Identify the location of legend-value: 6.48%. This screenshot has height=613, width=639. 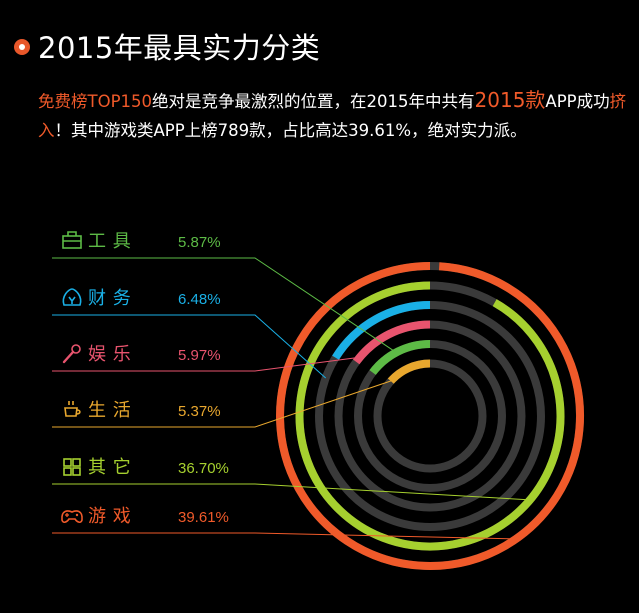
(199, 299).